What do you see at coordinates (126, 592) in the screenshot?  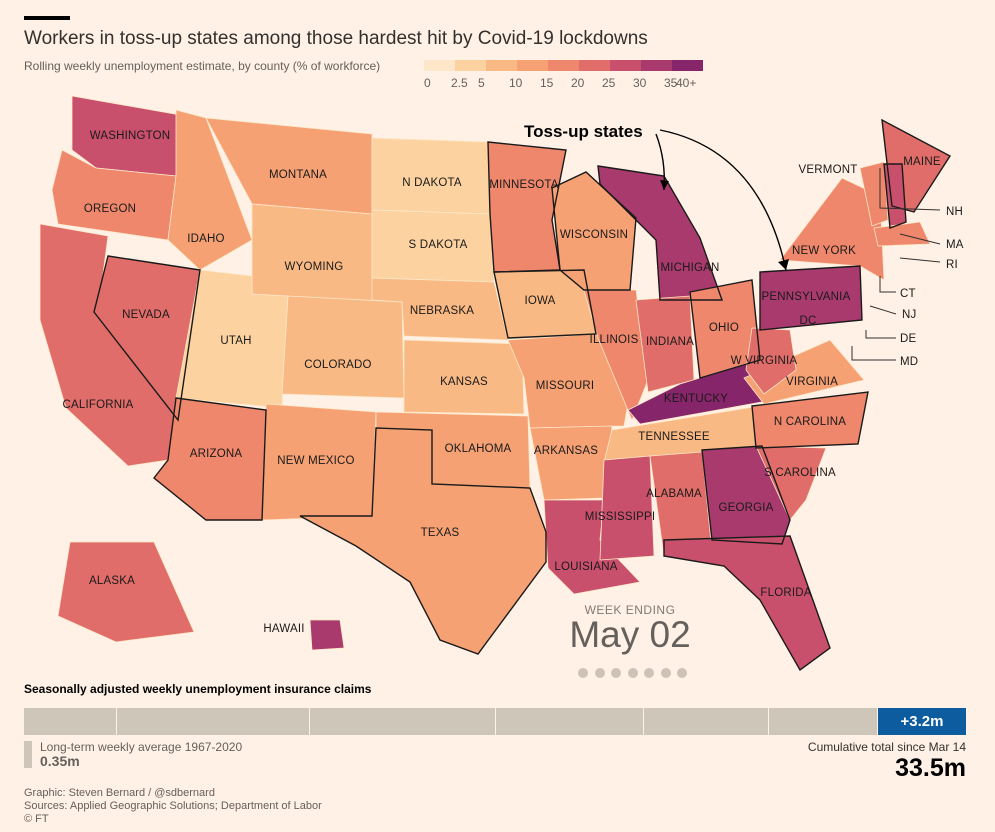 I see `state-alaska` at bounding box center [126, 592].